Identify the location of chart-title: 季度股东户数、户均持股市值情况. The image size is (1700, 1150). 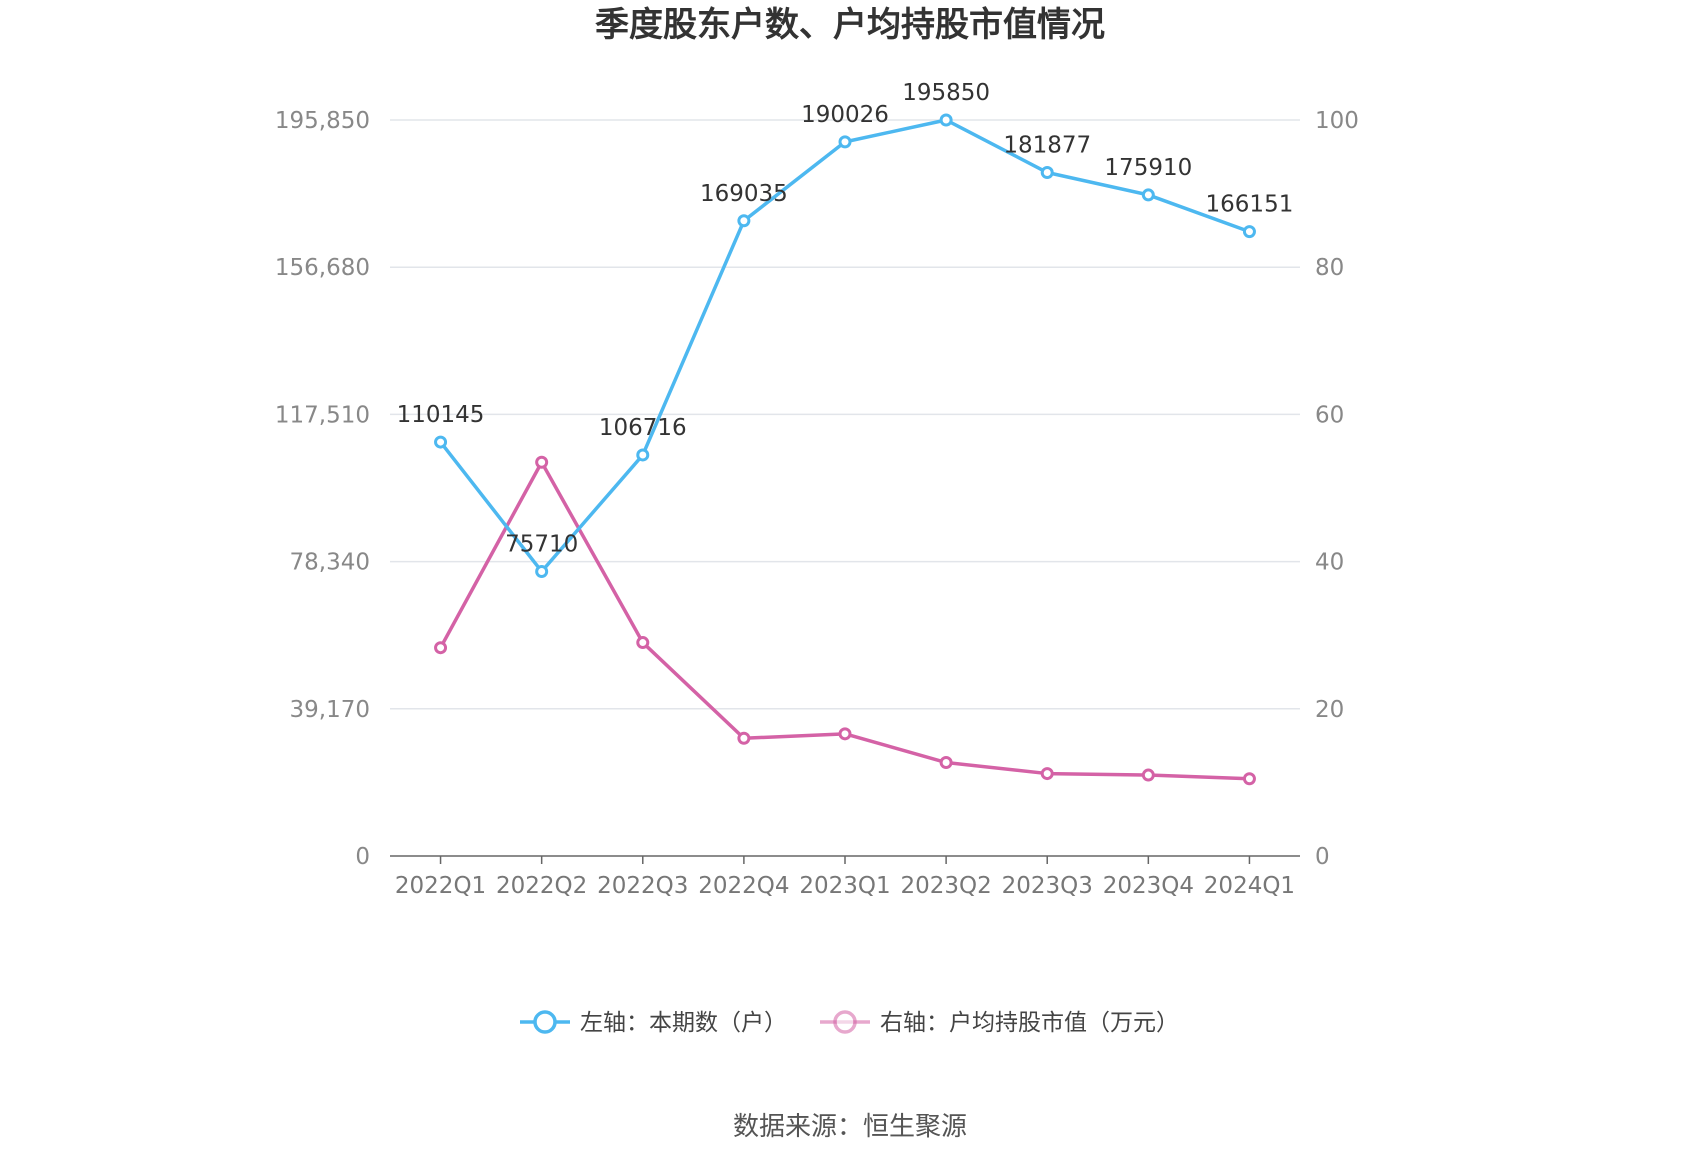
(850, 25).